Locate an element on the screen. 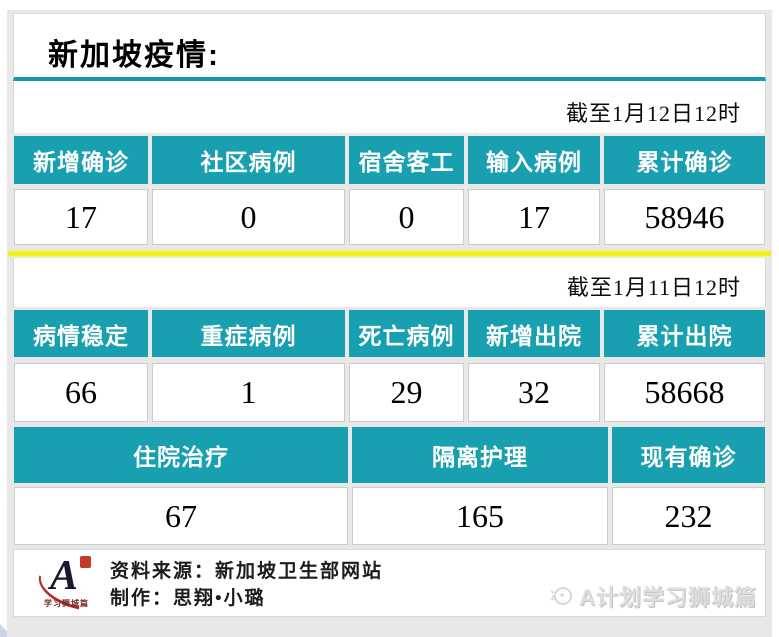 Image resolution: width=779 pixels, height=637 pixels. yellow-divider is located at coordinates (389, 253).